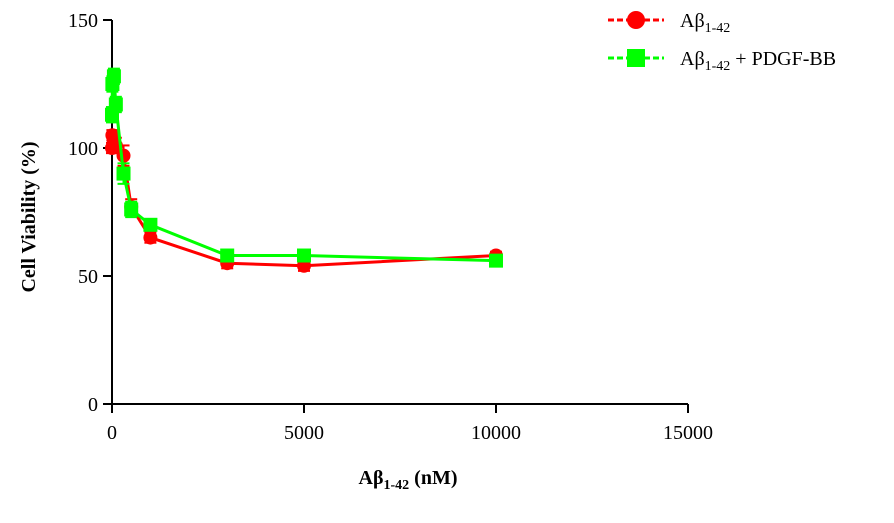  Describe the element at coordinates (83, 149) in the screenshot. I see `y-tick-label: 100` at that location.